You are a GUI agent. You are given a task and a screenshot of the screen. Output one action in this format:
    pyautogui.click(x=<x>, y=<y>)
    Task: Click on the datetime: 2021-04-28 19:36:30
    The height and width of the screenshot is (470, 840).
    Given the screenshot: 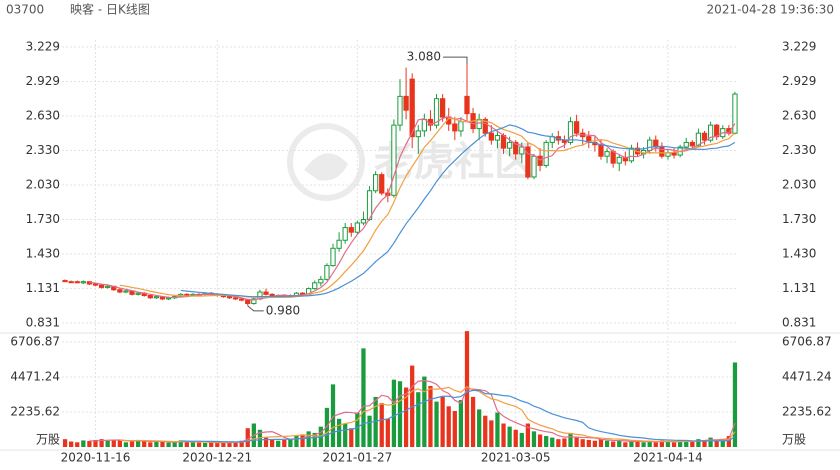 What is the action you would take?
    pyautogui.click(x=770, y=10)
    